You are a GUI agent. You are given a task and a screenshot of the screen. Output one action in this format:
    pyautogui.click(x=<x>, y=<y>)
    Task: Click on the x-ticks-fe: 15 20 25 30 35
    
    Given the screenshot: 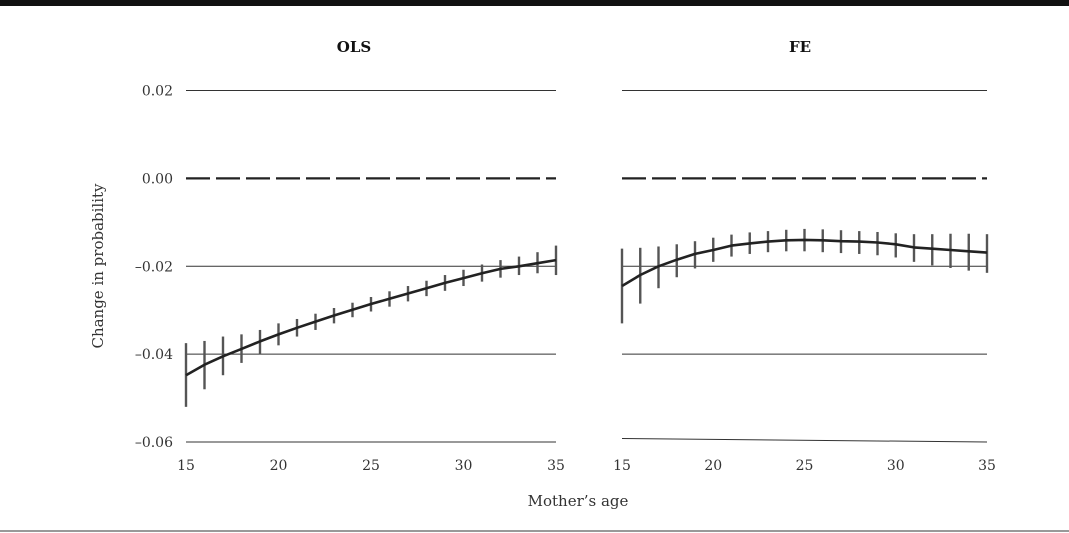 What is the action you would take?
    pyautogui.click(x=804, y=466)
    